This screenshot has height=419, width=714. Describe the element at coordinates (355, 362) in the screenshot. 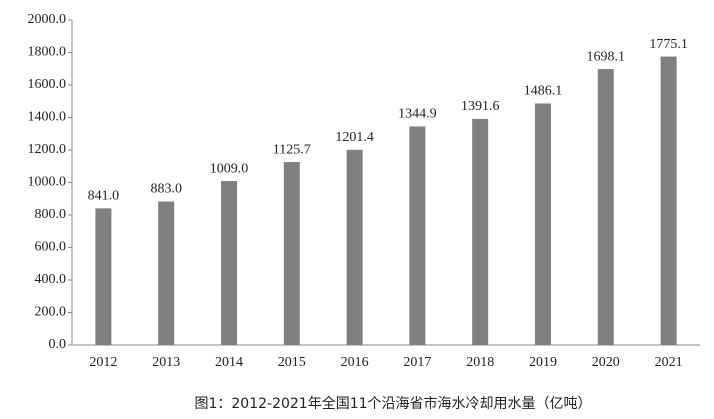

I see `x-tick-label: 2016` at that location.